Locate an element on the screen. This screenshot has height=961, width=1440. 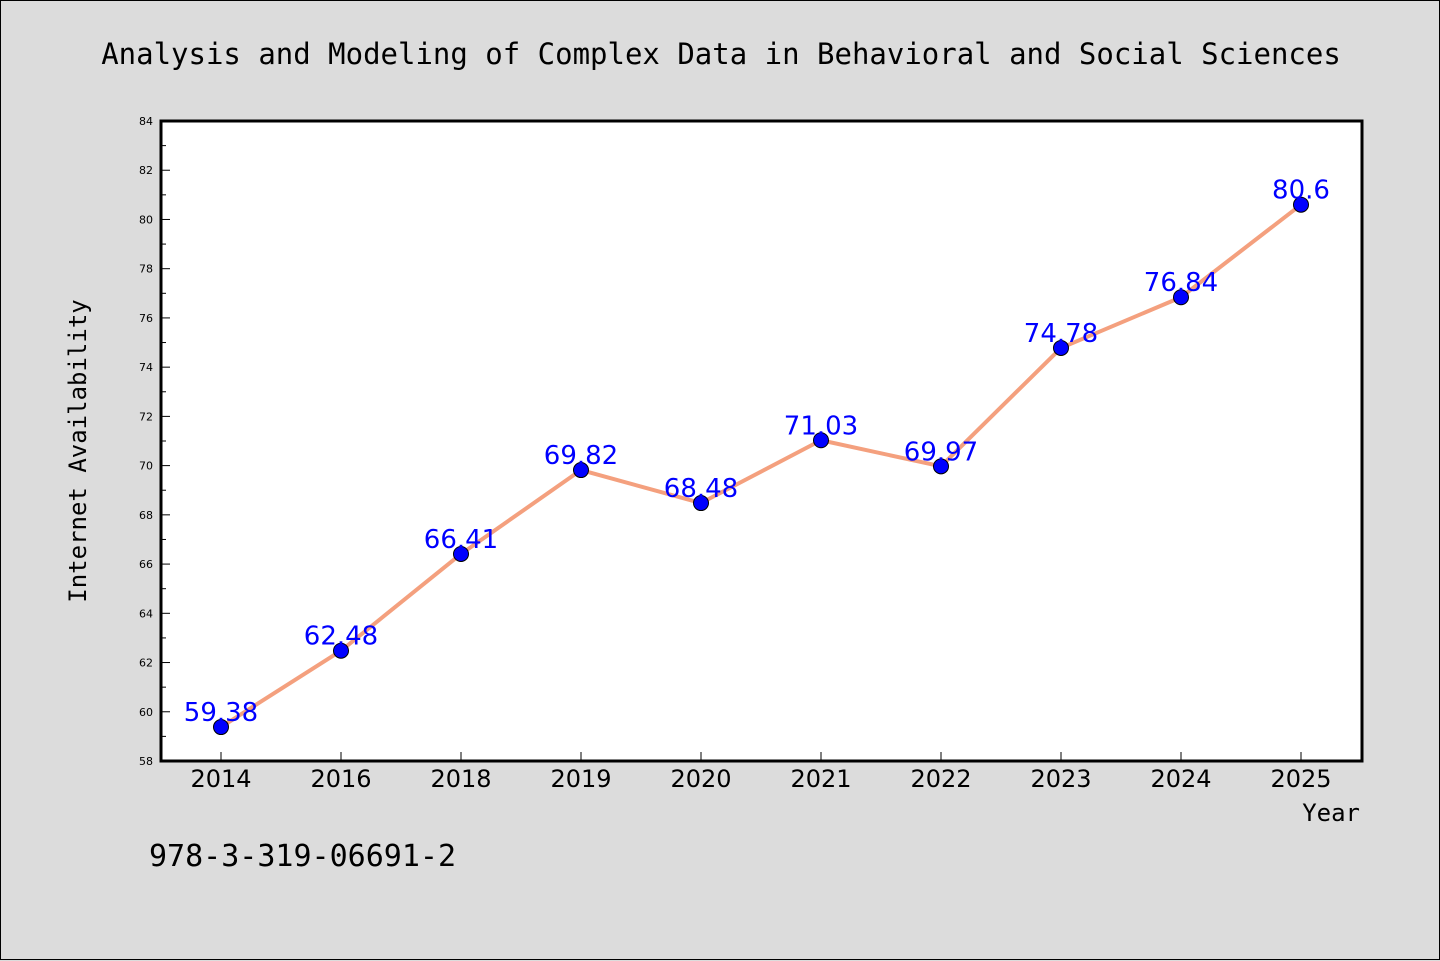
y-tick-label: 80 is located at coordinates (146, 219).